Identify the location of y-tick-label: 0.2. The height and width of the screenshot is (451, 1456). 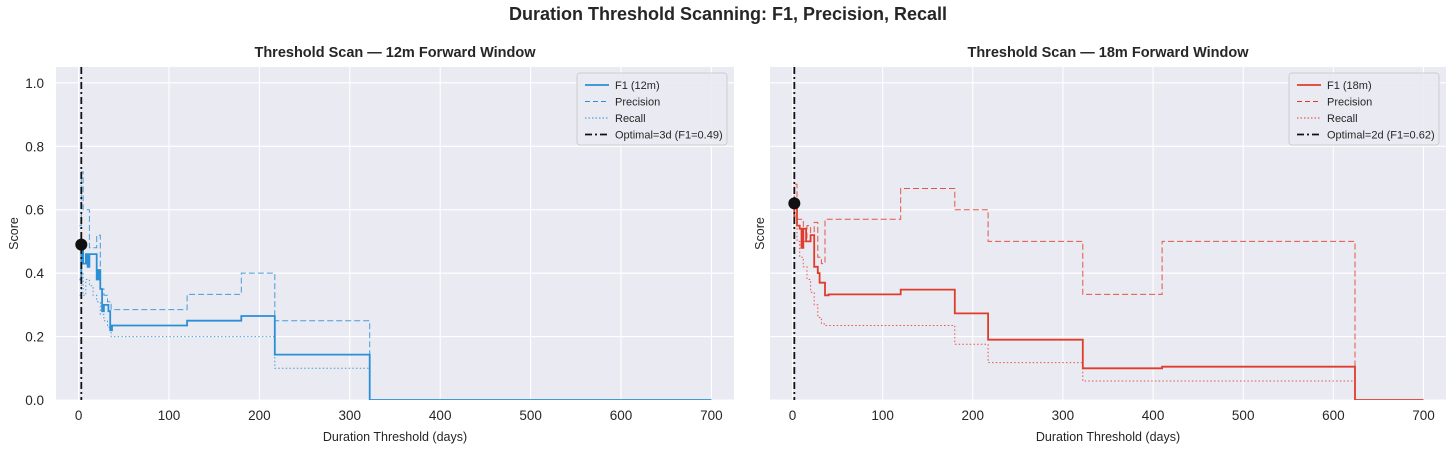
(34, 337).